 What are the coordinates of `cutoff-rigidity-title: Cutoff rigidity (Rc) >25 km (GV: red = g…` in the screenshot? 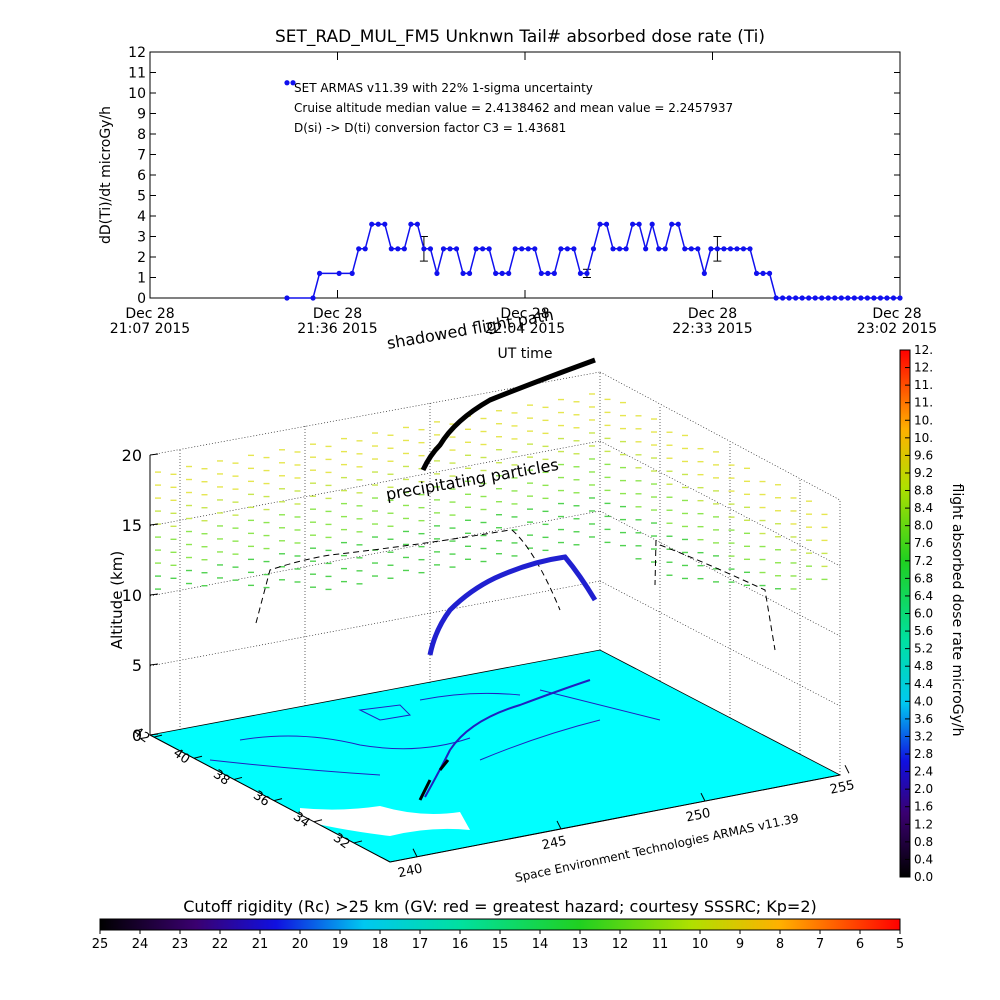 It's located at (500, 906).